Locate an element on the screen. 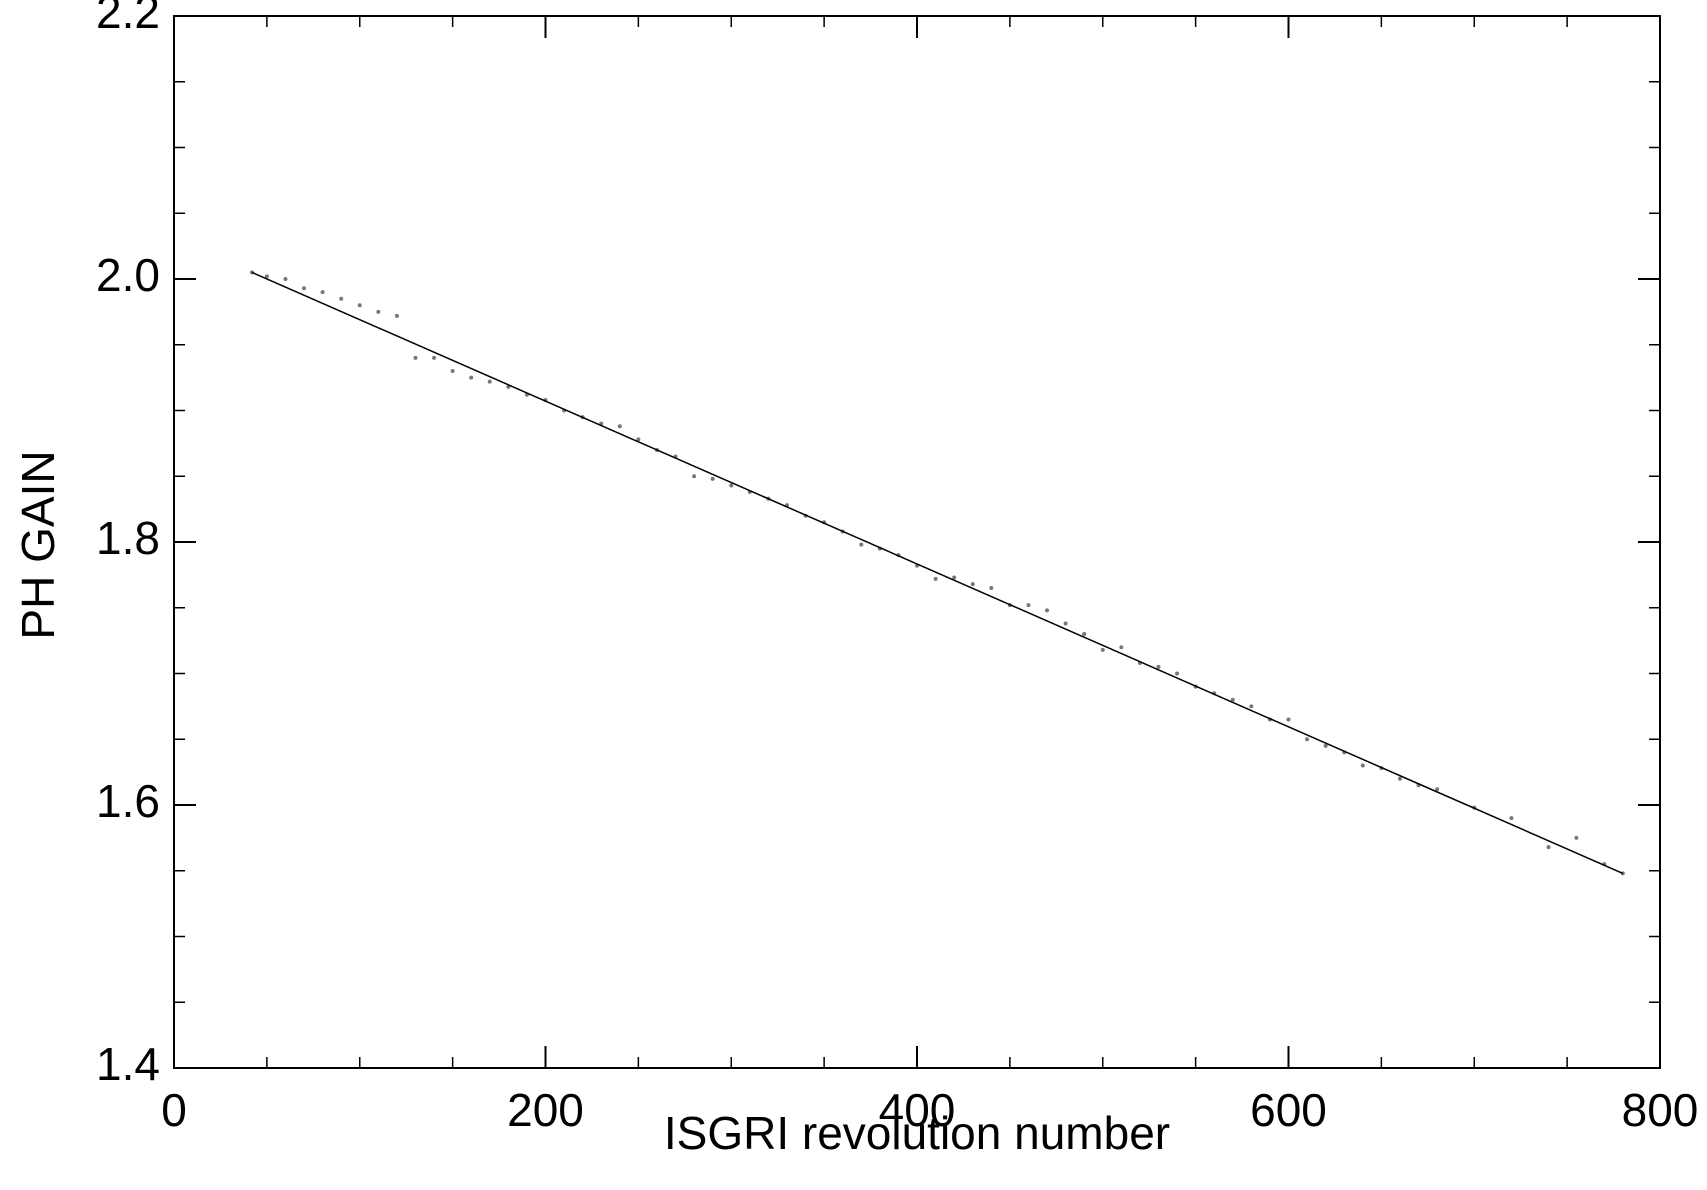 This screenshot has width=1707, height=1190. x-tick-label: 400 is located at coordinates (917, 1110).